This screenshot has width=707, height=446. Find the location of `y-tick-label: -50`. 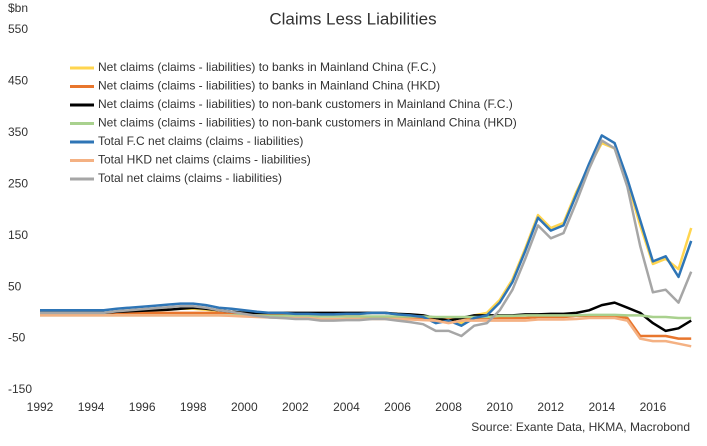

y-tick-label: -50 is located at coordinates (17, 338).